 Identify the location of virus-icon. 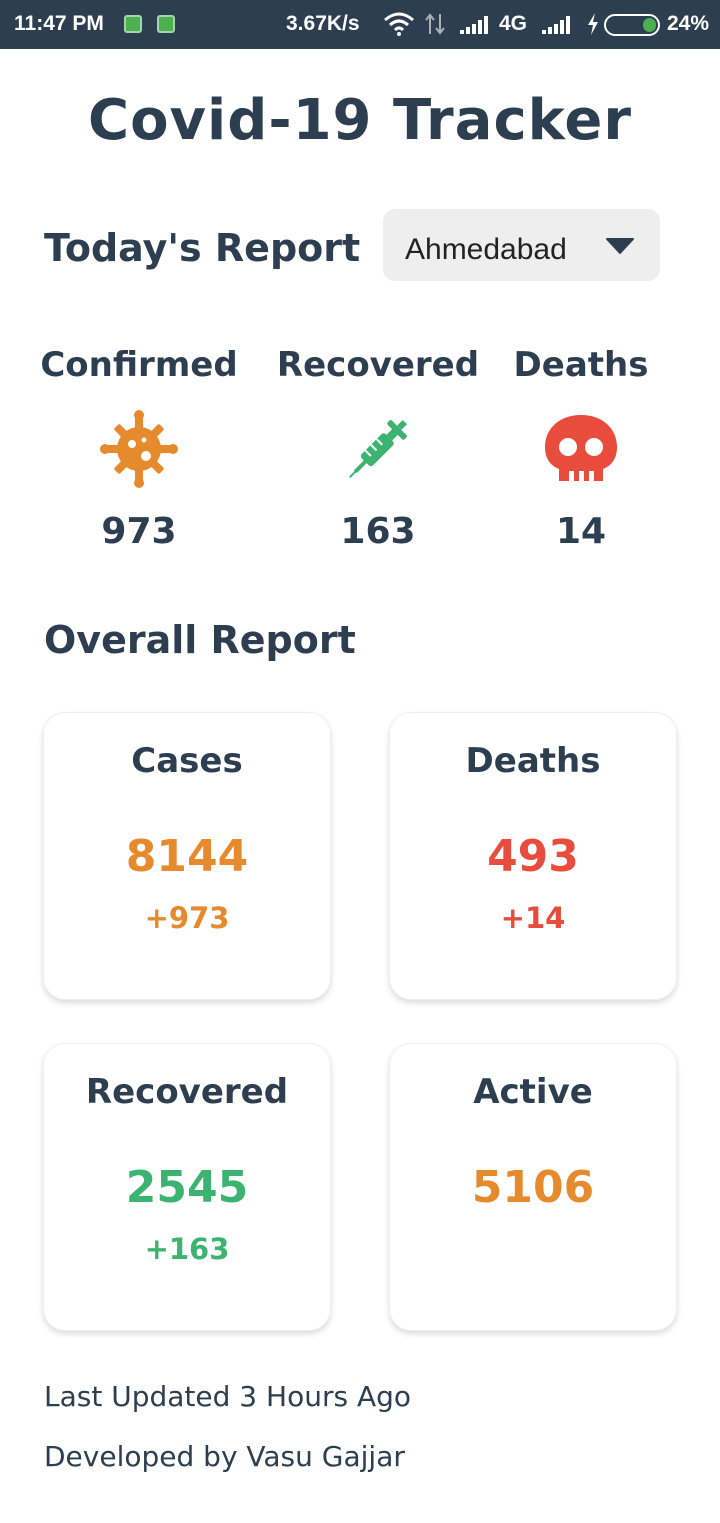
(139, 449).